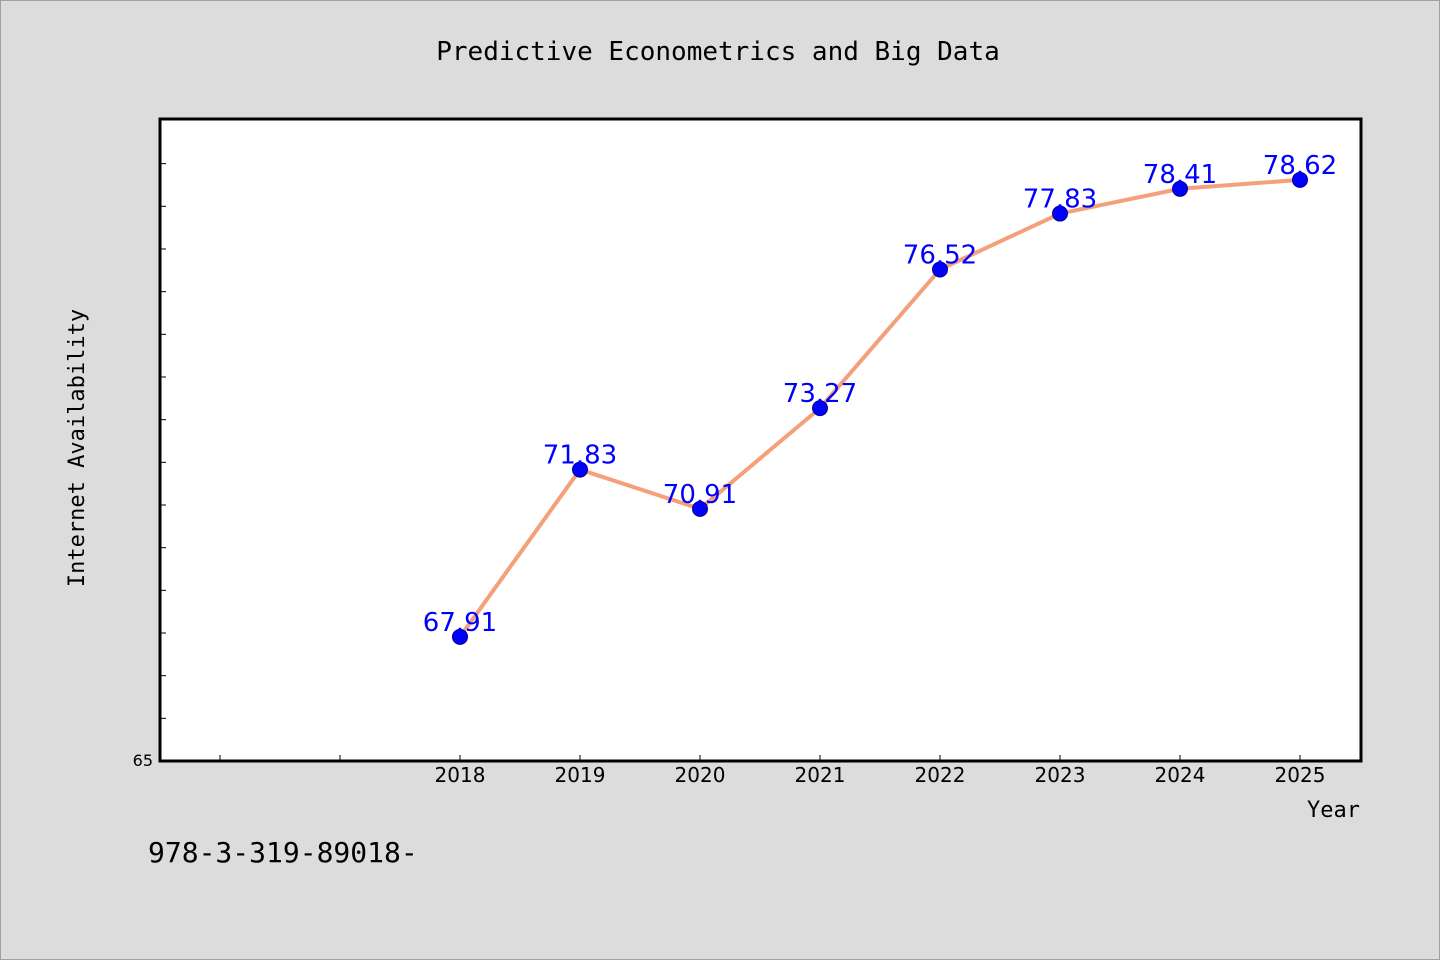 Image resolution: width=1440 pixels, height=960 pixels. Describe the element at coordinates (1060, 200) in the screenshot. I see `data-label: 77.83` at that location.